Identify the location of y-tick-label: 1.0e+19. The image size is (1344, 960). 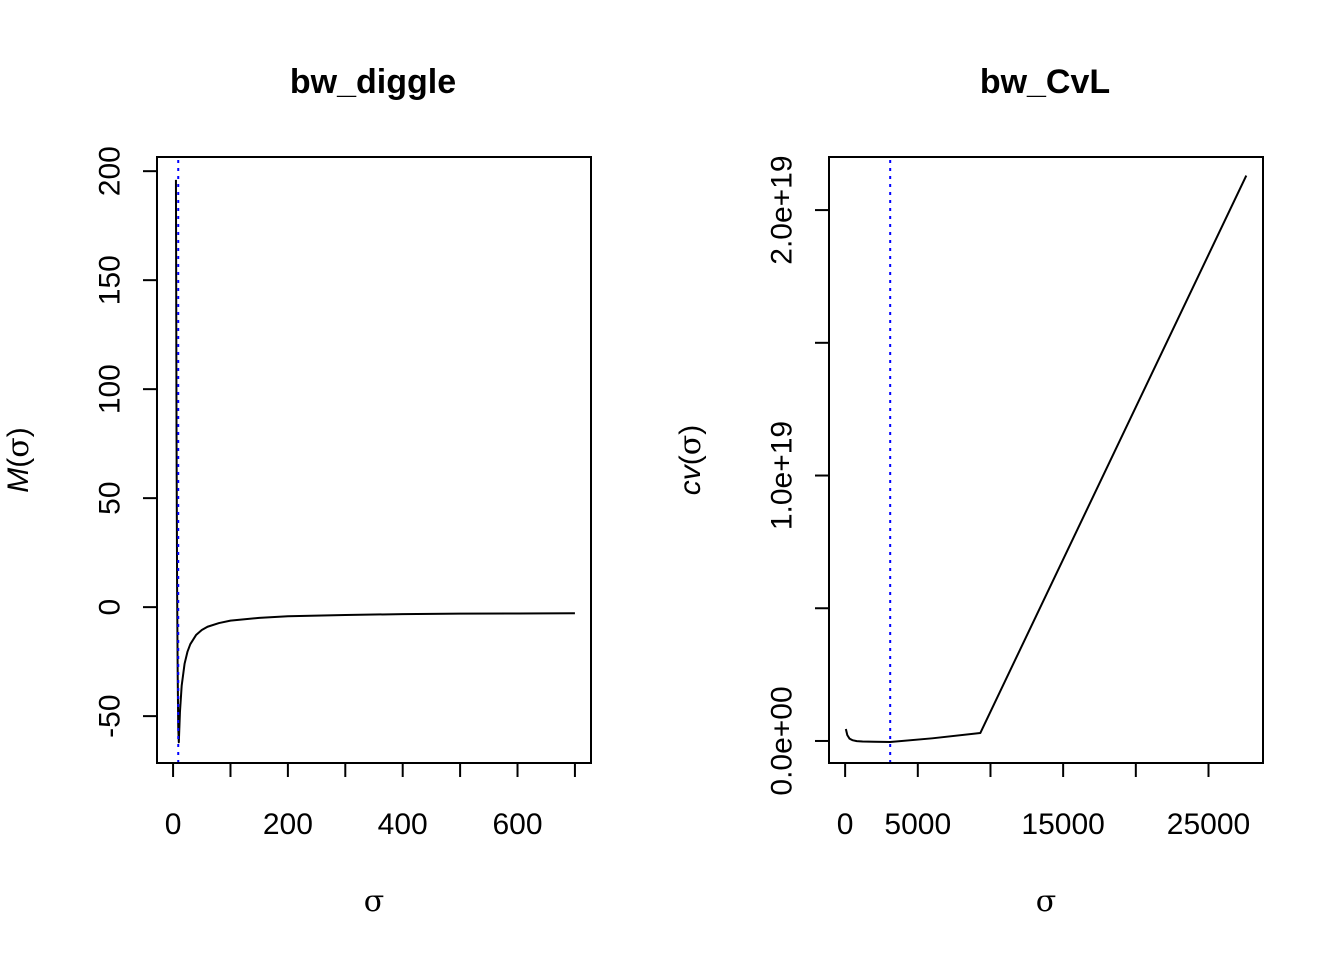
(782, 475).